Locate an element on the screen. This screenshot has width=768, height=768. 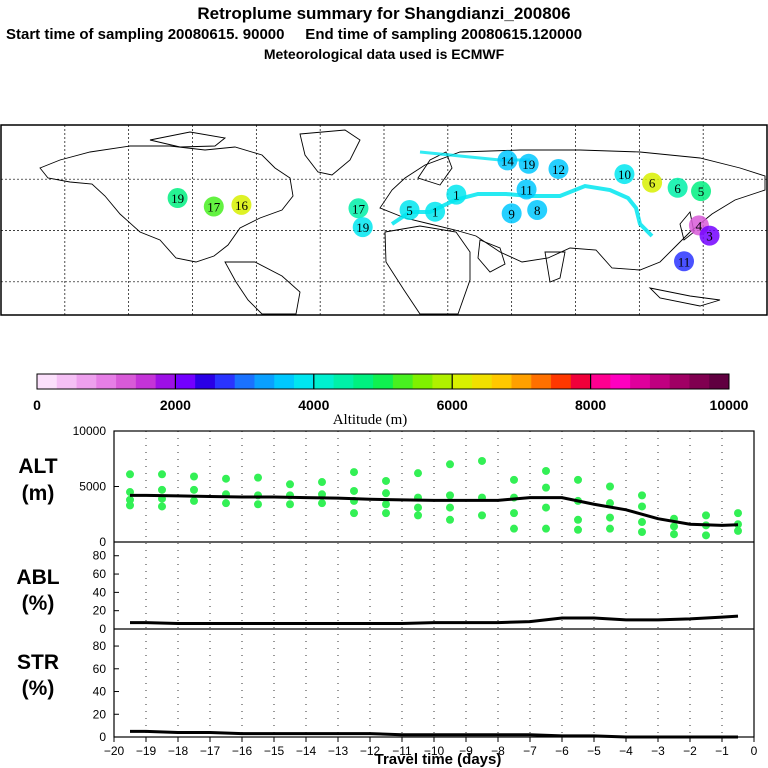
str-label: STR is located at coordinates (38, 662).